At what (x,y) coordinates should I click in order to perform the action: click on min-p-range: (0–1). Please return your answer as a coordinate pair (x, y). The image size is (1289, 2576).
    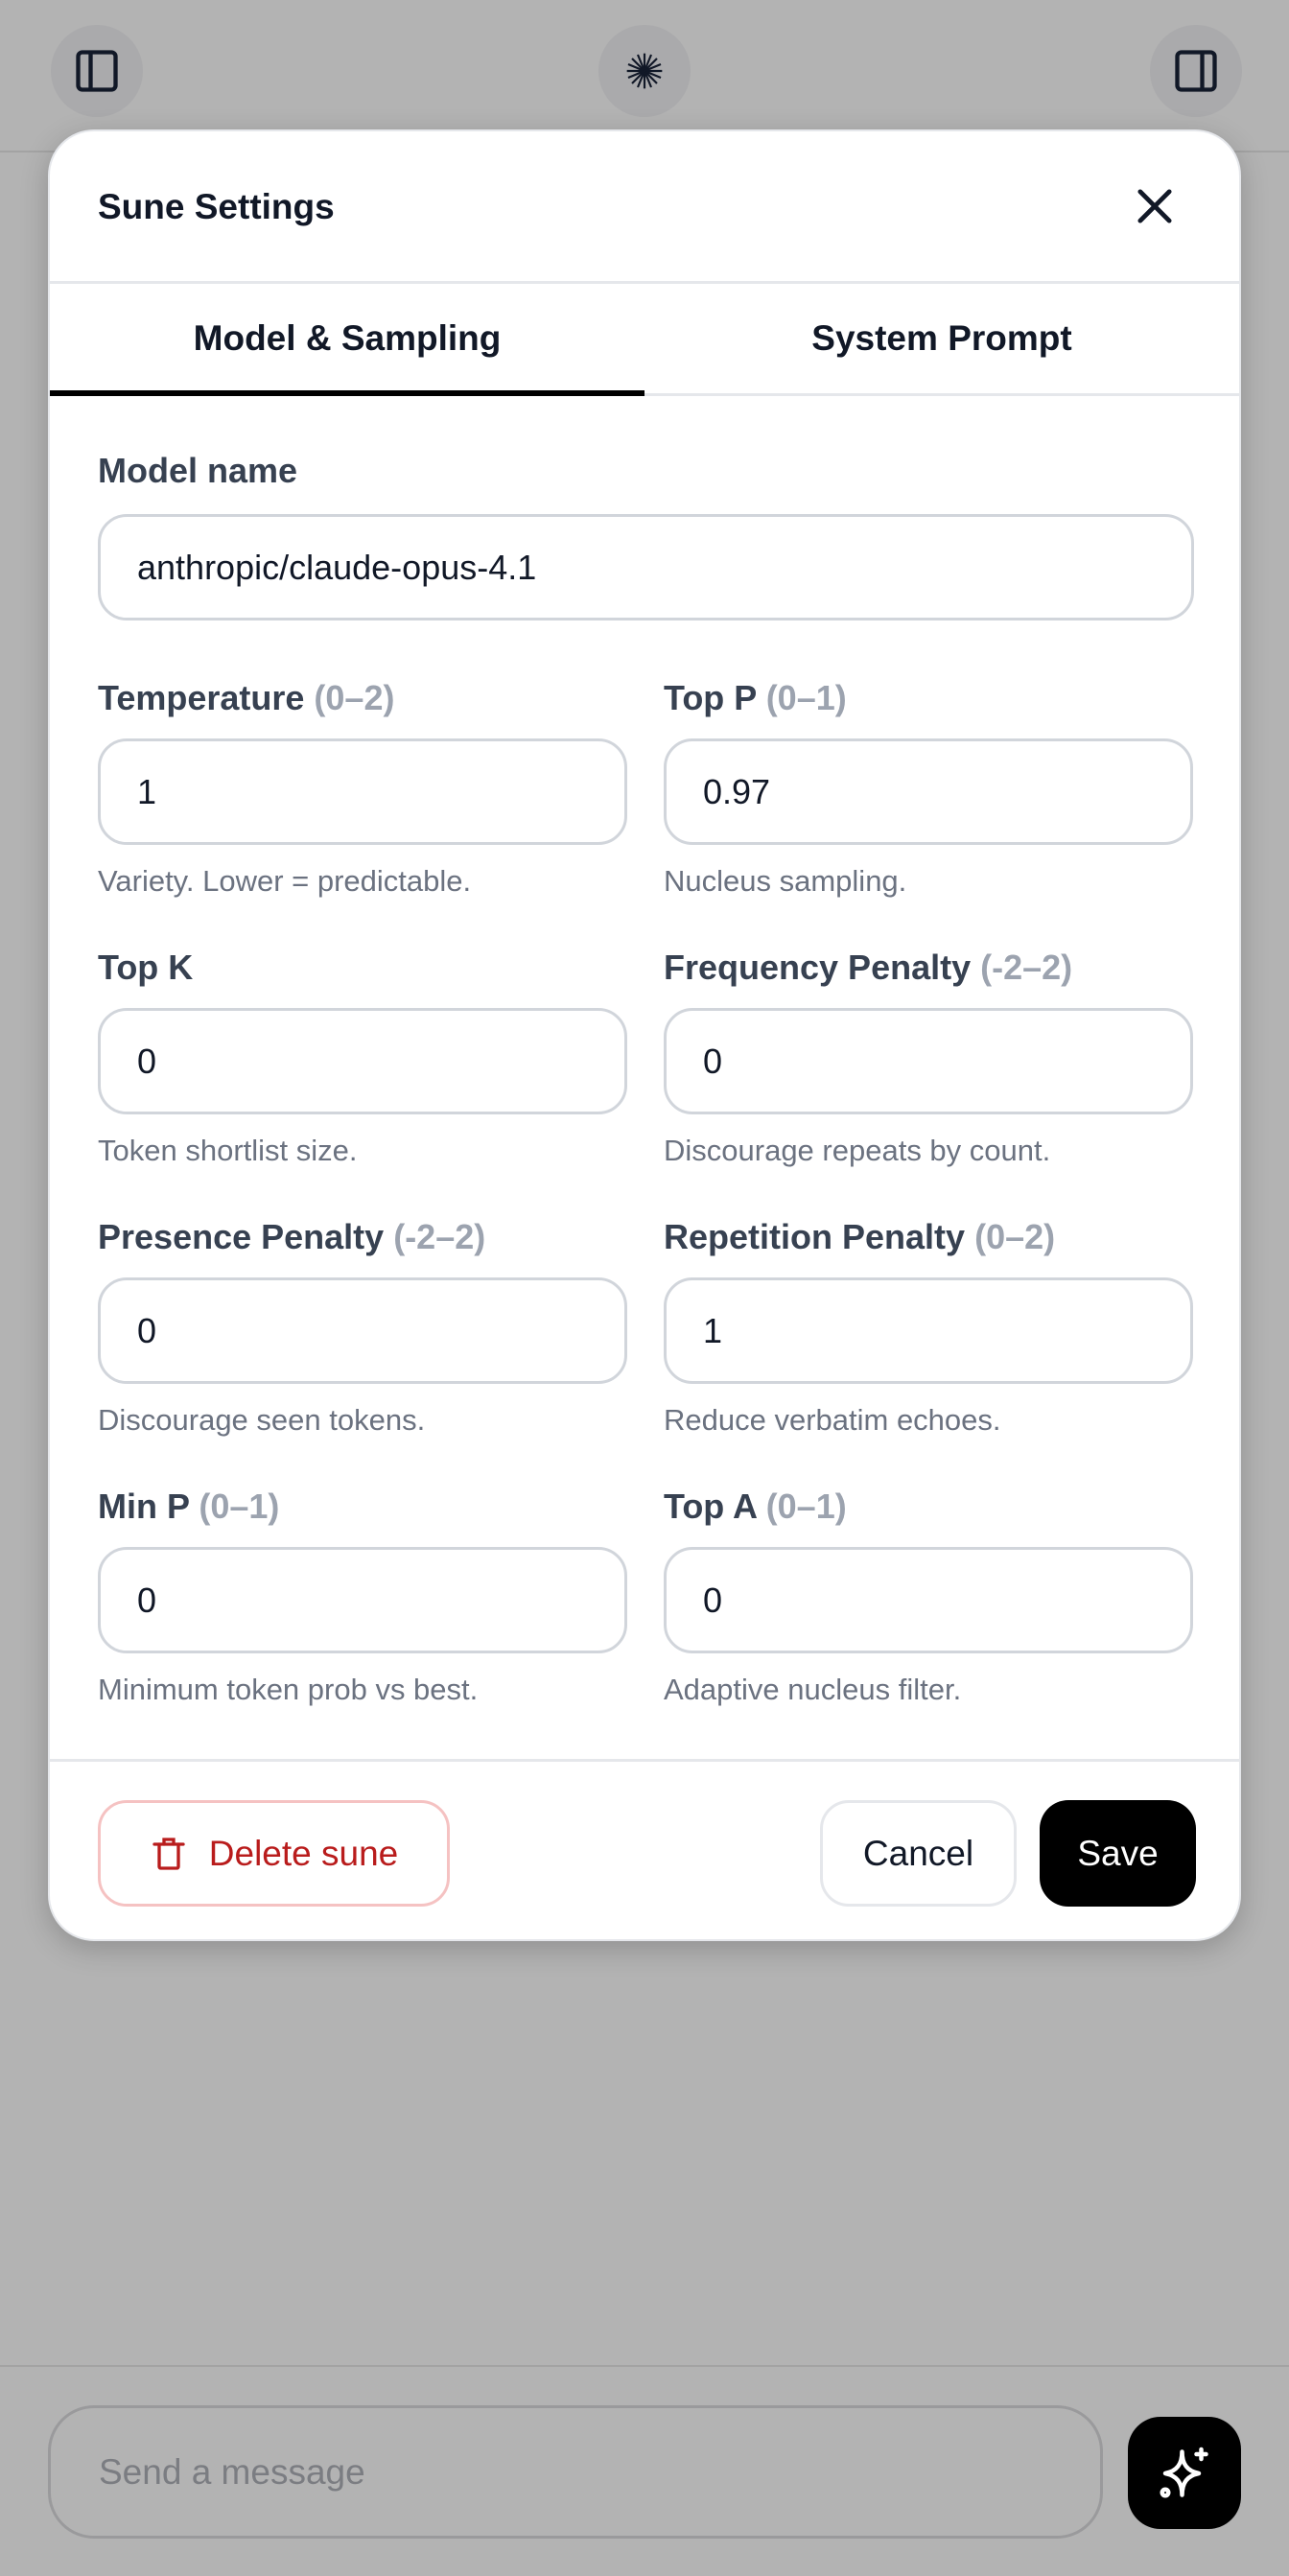
    Looking at the image, I should click on (239, 1506).